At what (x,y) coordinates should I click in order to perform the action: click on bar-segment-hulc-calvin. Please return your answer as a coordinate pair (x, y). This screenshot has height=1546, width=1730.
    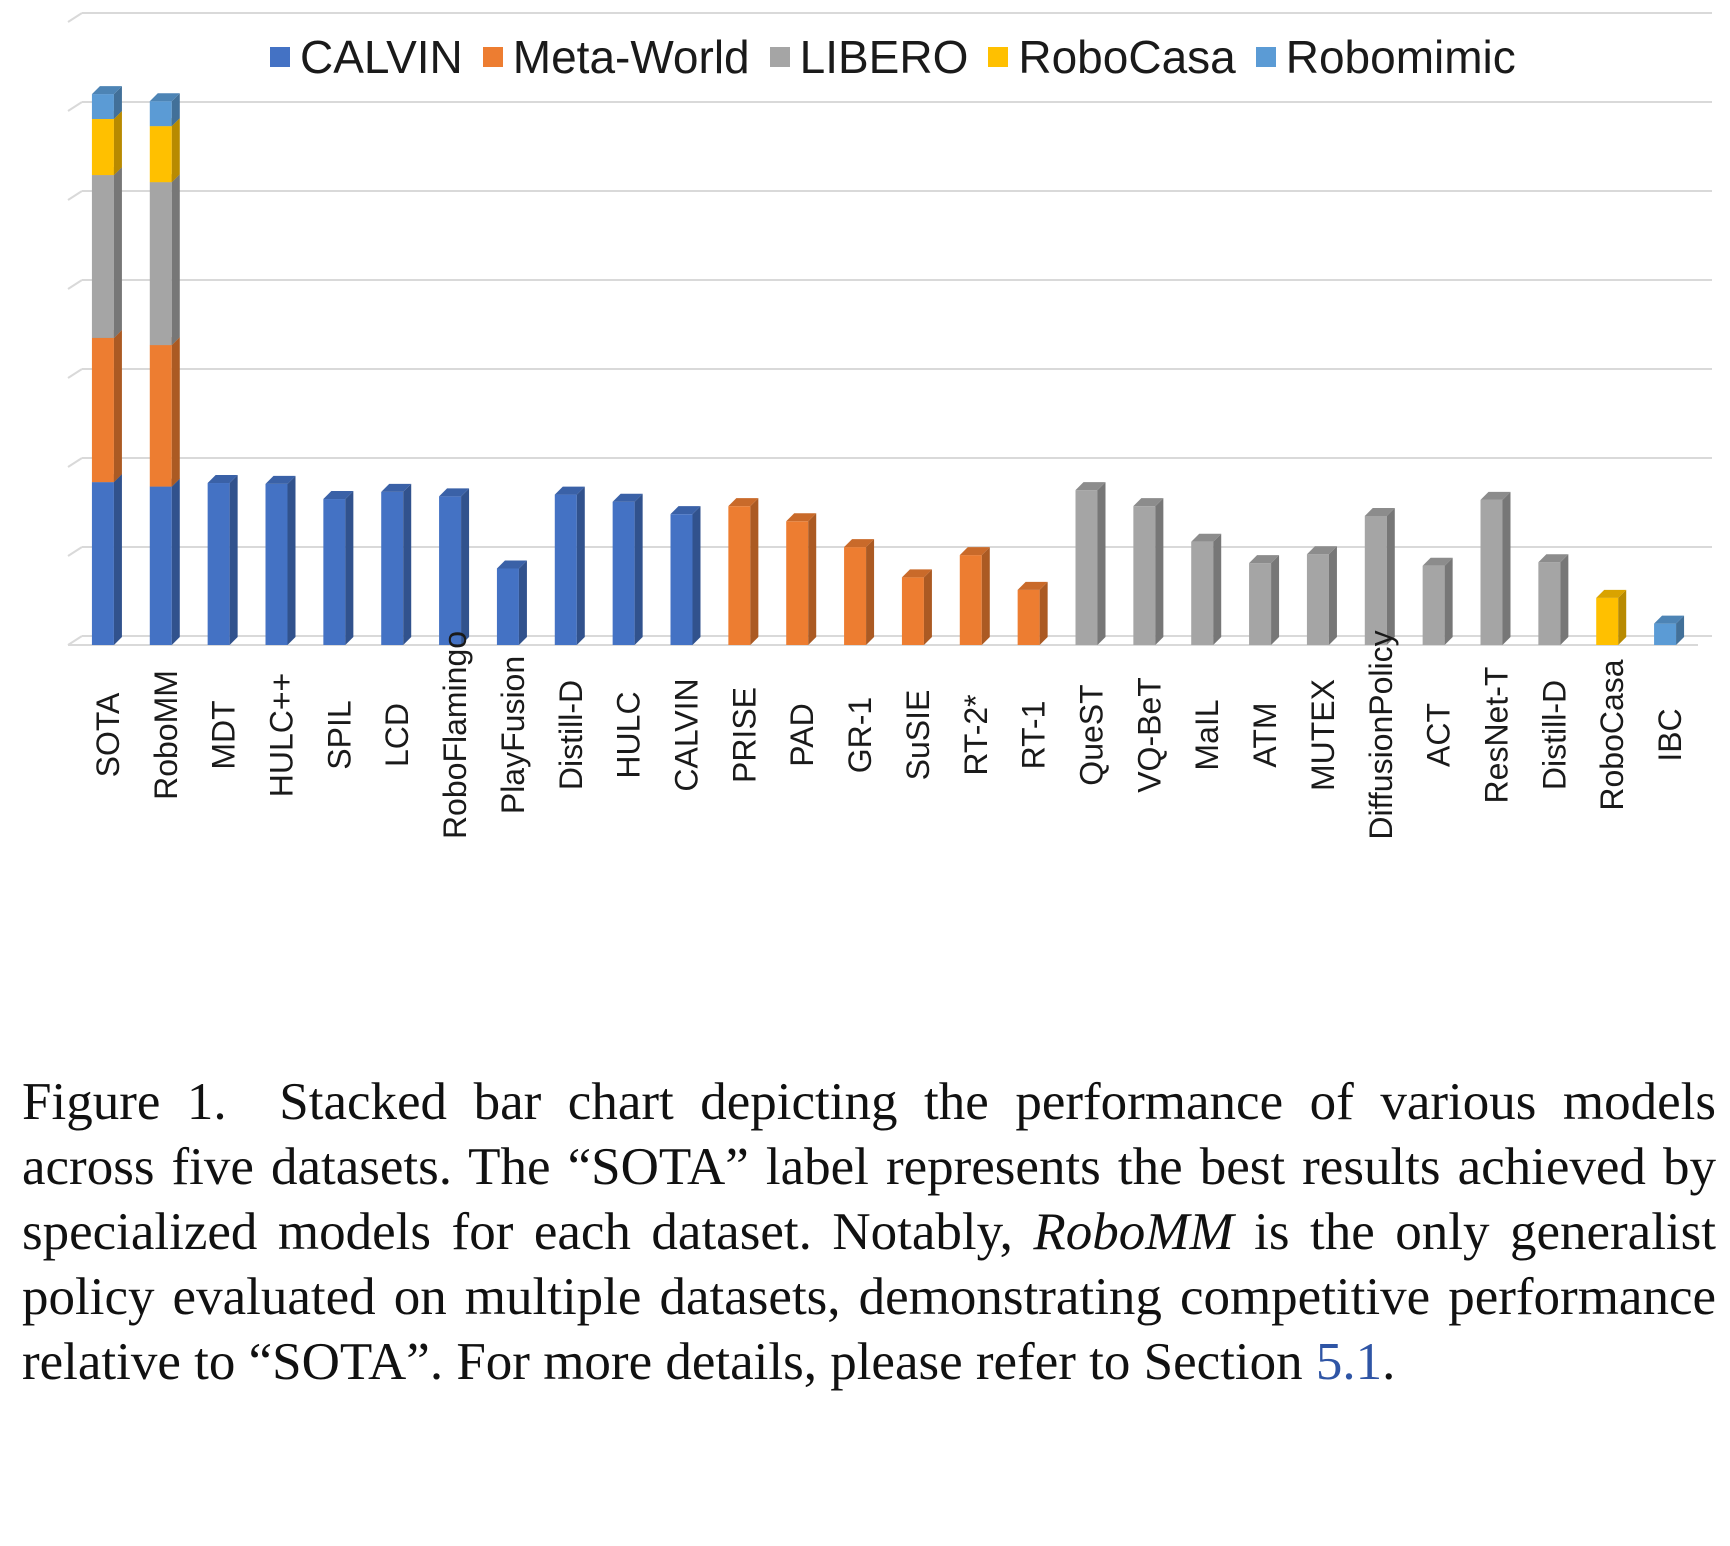
    Looking at the image, I should click on (627, 569).